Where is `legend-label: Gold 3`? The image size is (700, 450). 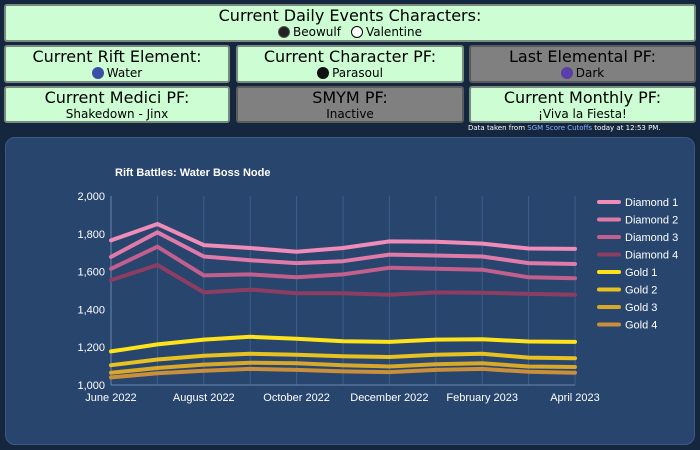
legend-label: Gold 3 is located at coordinates (641, 308).